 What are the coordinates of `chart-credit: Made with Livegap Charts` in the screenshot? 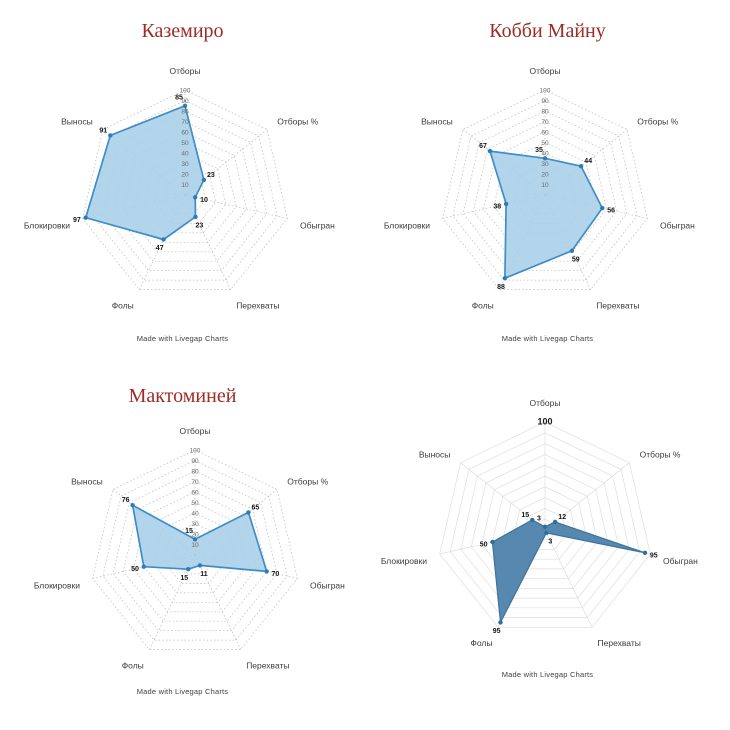 It's located at (547, 674).